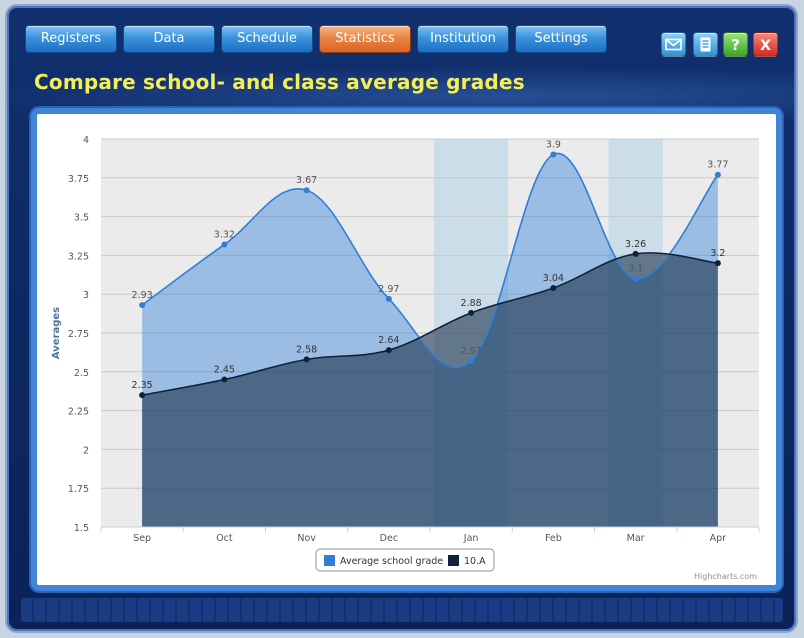 Image resolution: width=804 pixels, height=638 pixels. I want to click on y-tick-label: 3.5, so click(81, 218).